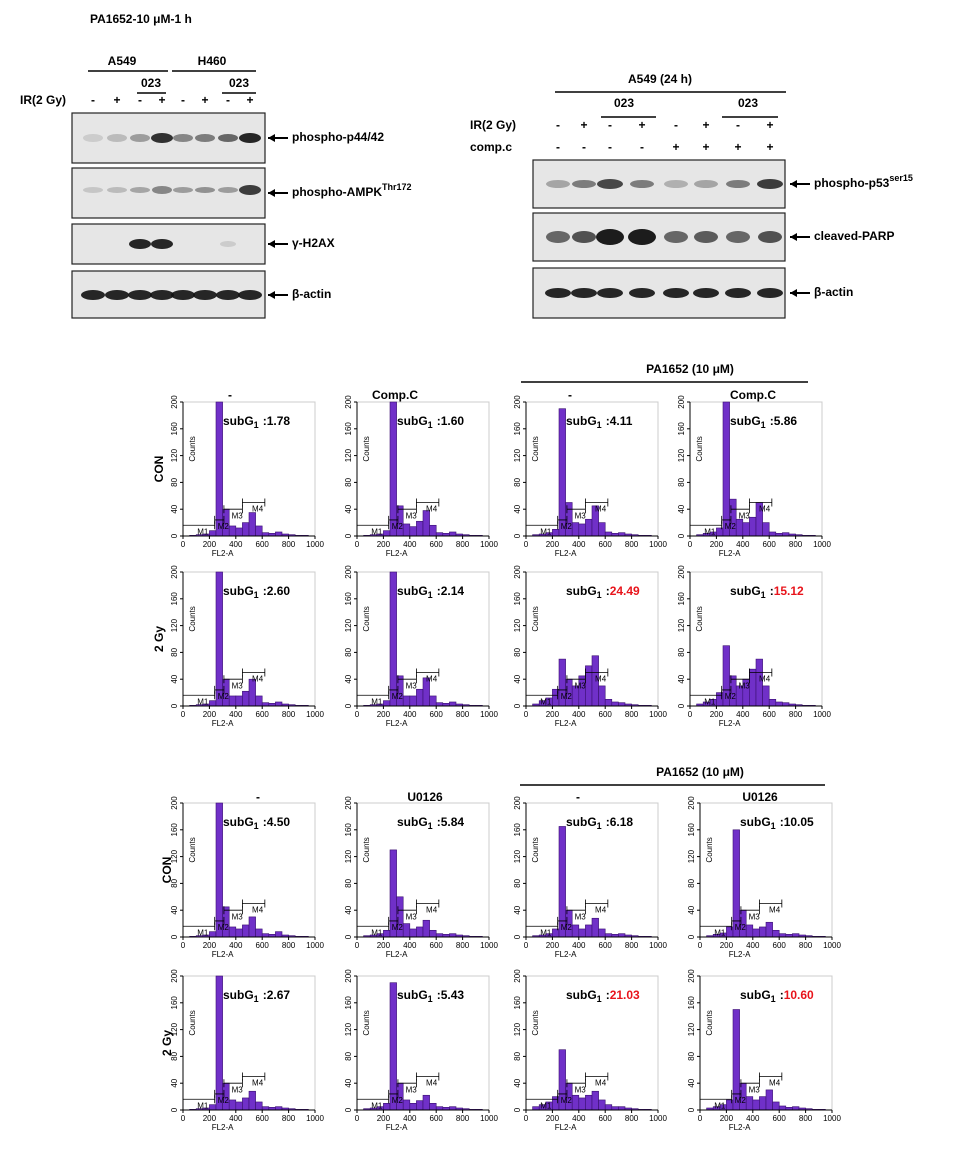 The height and width of the screenshot is (1159, 979). What do you see at coordinates (279, 591) in the screenshot?
I see `subg1-value: 2.60` at bounding box center [279, 591].